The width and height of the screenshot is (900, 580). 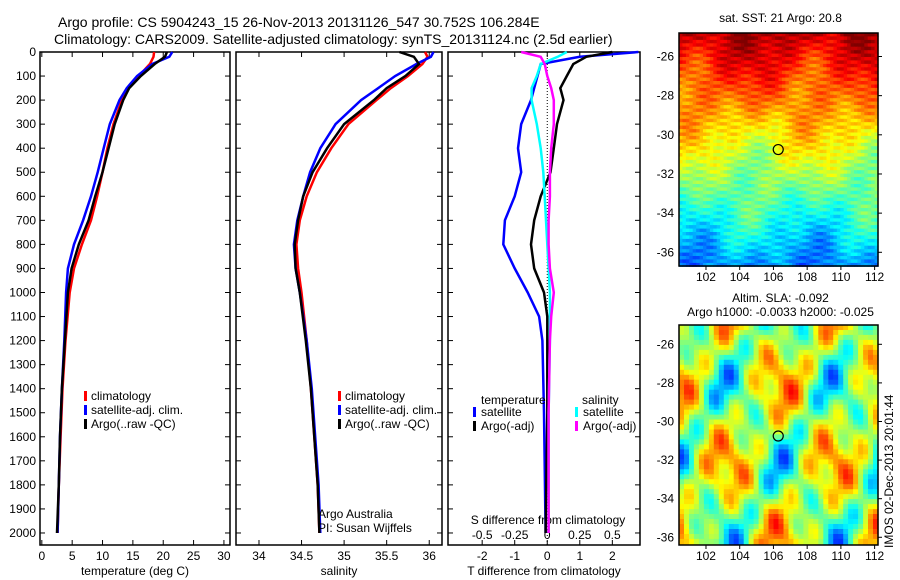 I want to click on y-tick-label: 0, so click(x=32, y=52).